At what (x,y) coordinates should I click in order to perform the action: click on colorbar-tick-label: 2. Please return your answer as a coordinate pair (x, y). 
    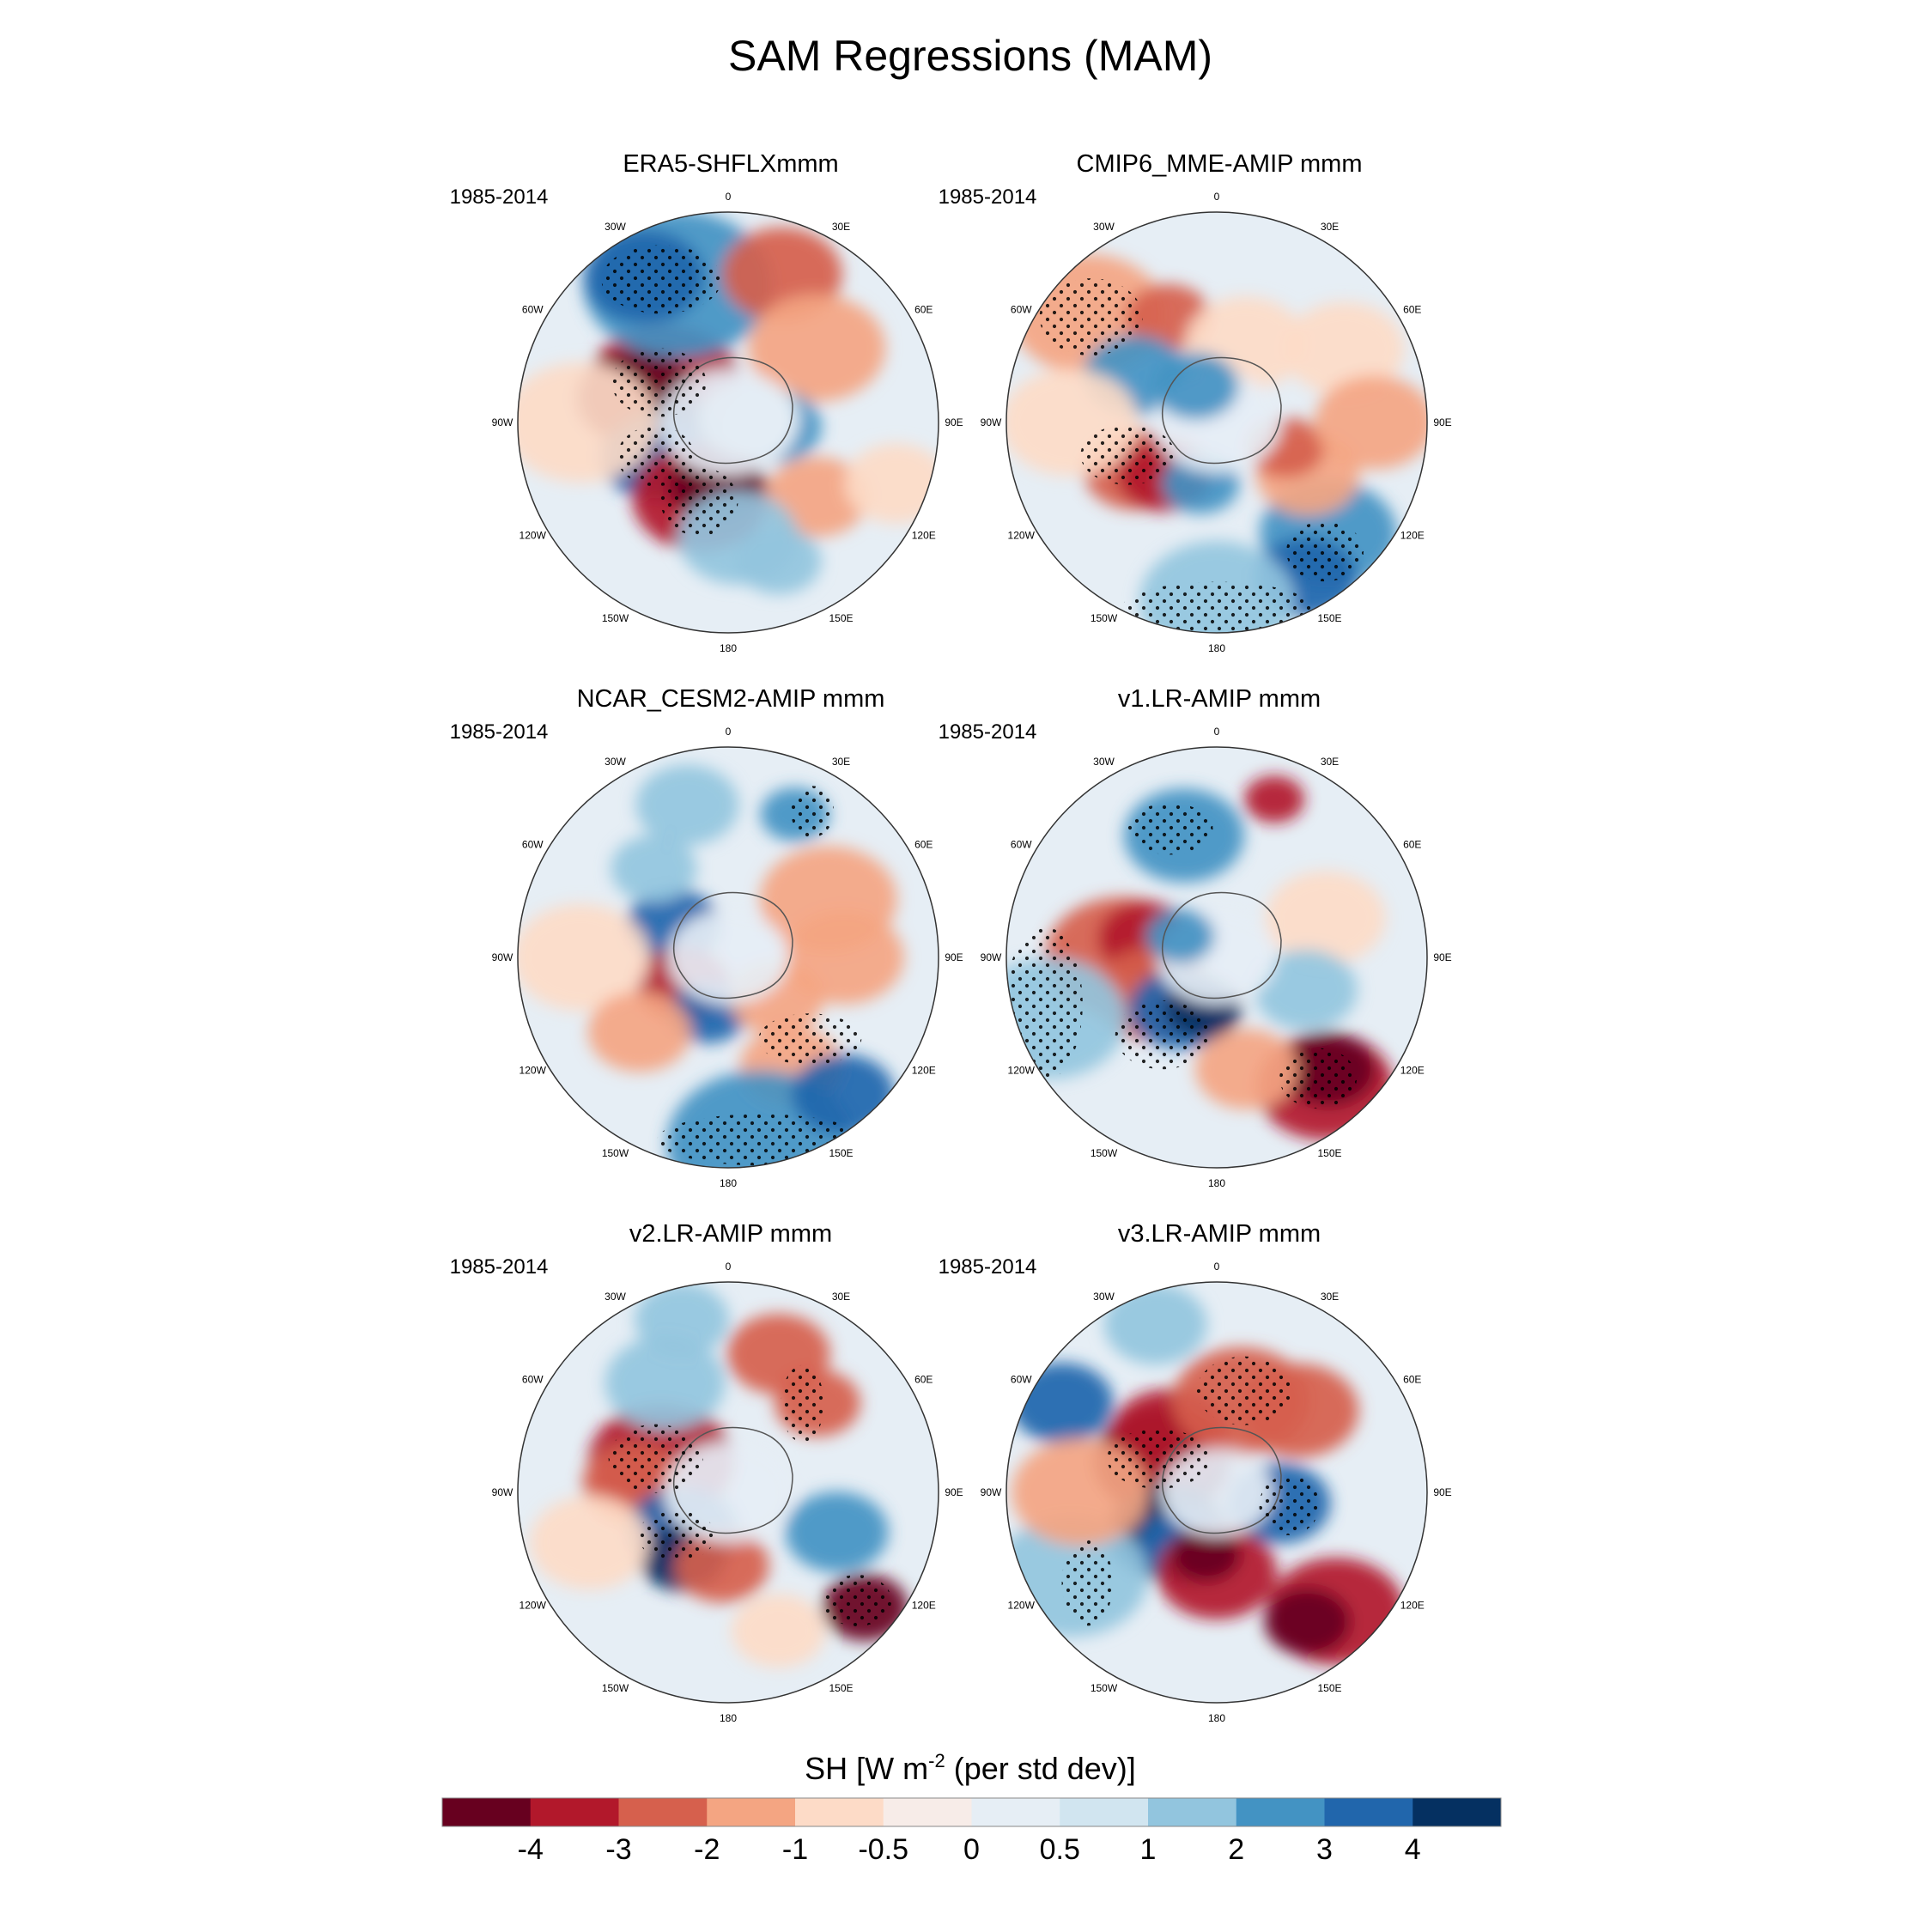
    Looking at the image, I should click on (1236, 1850).